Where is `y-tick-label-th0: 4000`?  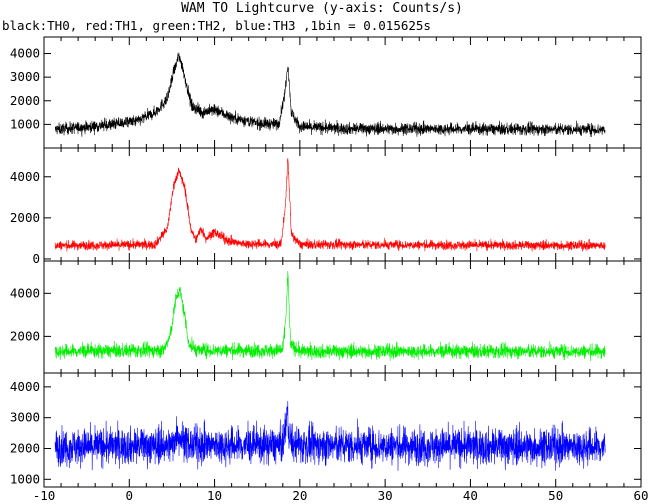 y-tick-label-th0: 4000 is located at coordinates (25, 53).